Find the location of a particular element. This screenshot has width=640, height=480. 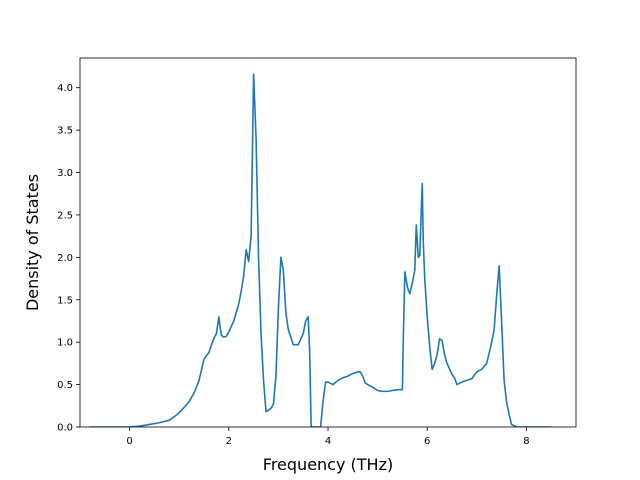

y-axis-label: Density of States is located at coordinates (32, 242).